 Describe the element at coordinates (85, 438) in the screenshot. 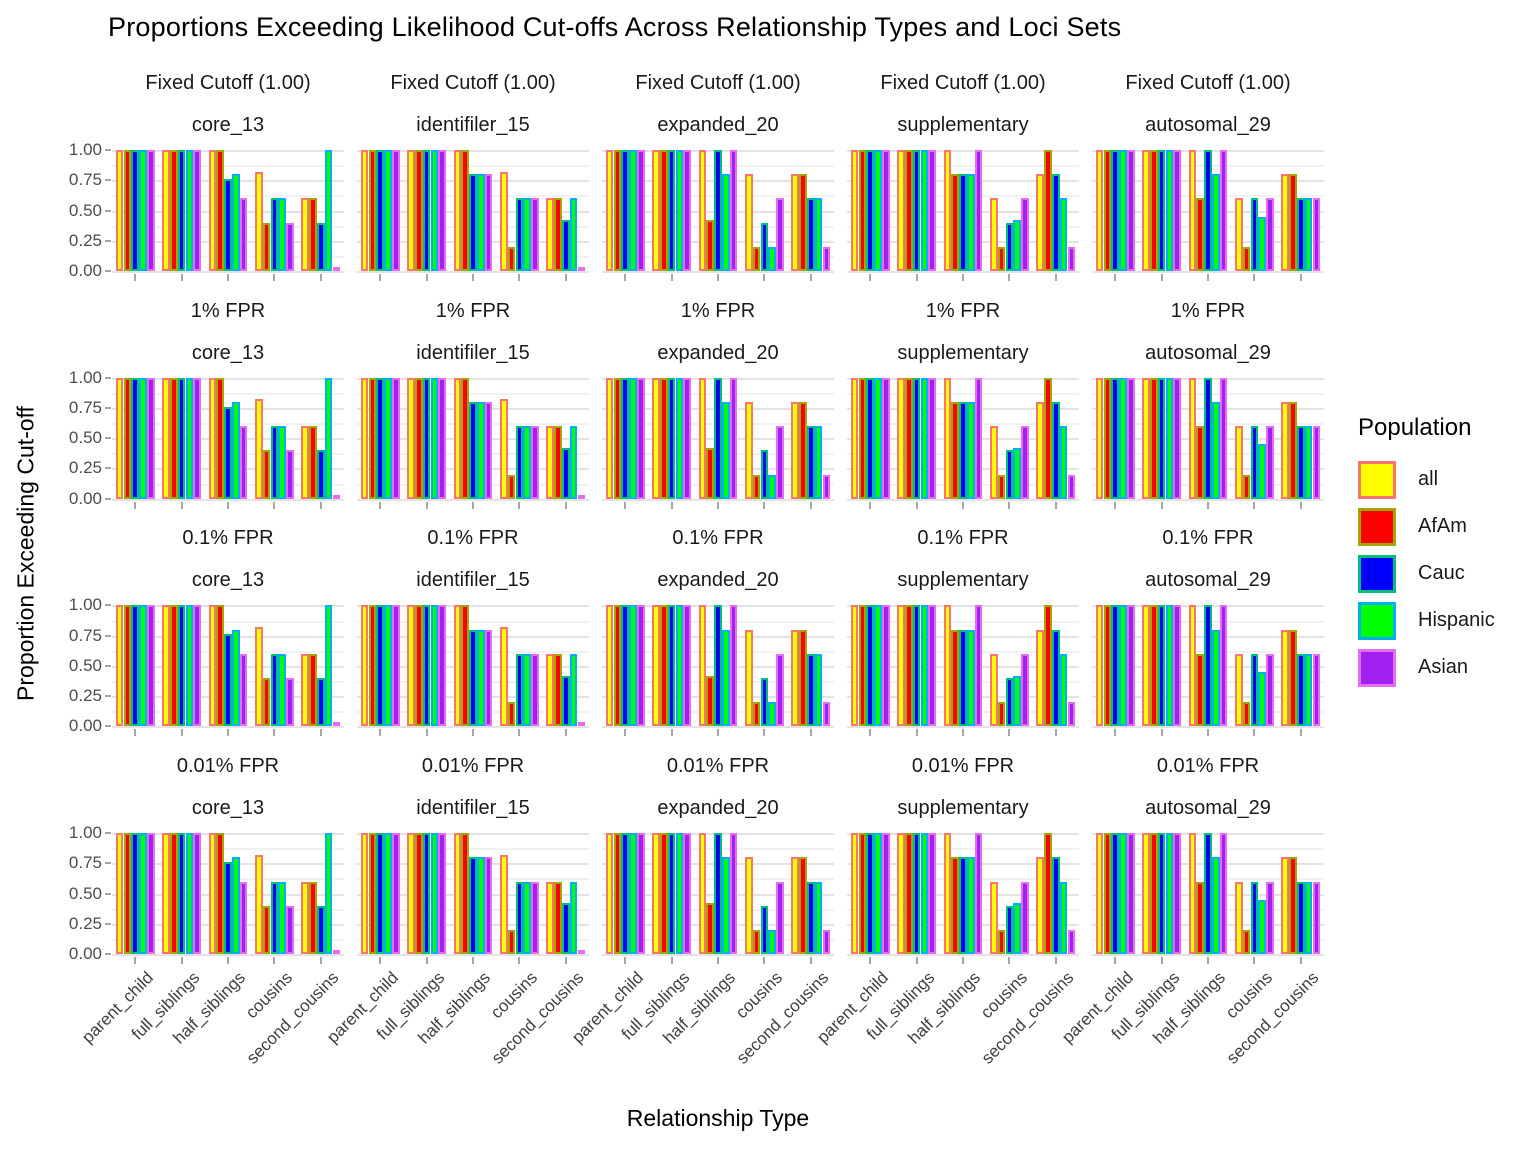

I see `y-tick-label: 0.50` at that location.